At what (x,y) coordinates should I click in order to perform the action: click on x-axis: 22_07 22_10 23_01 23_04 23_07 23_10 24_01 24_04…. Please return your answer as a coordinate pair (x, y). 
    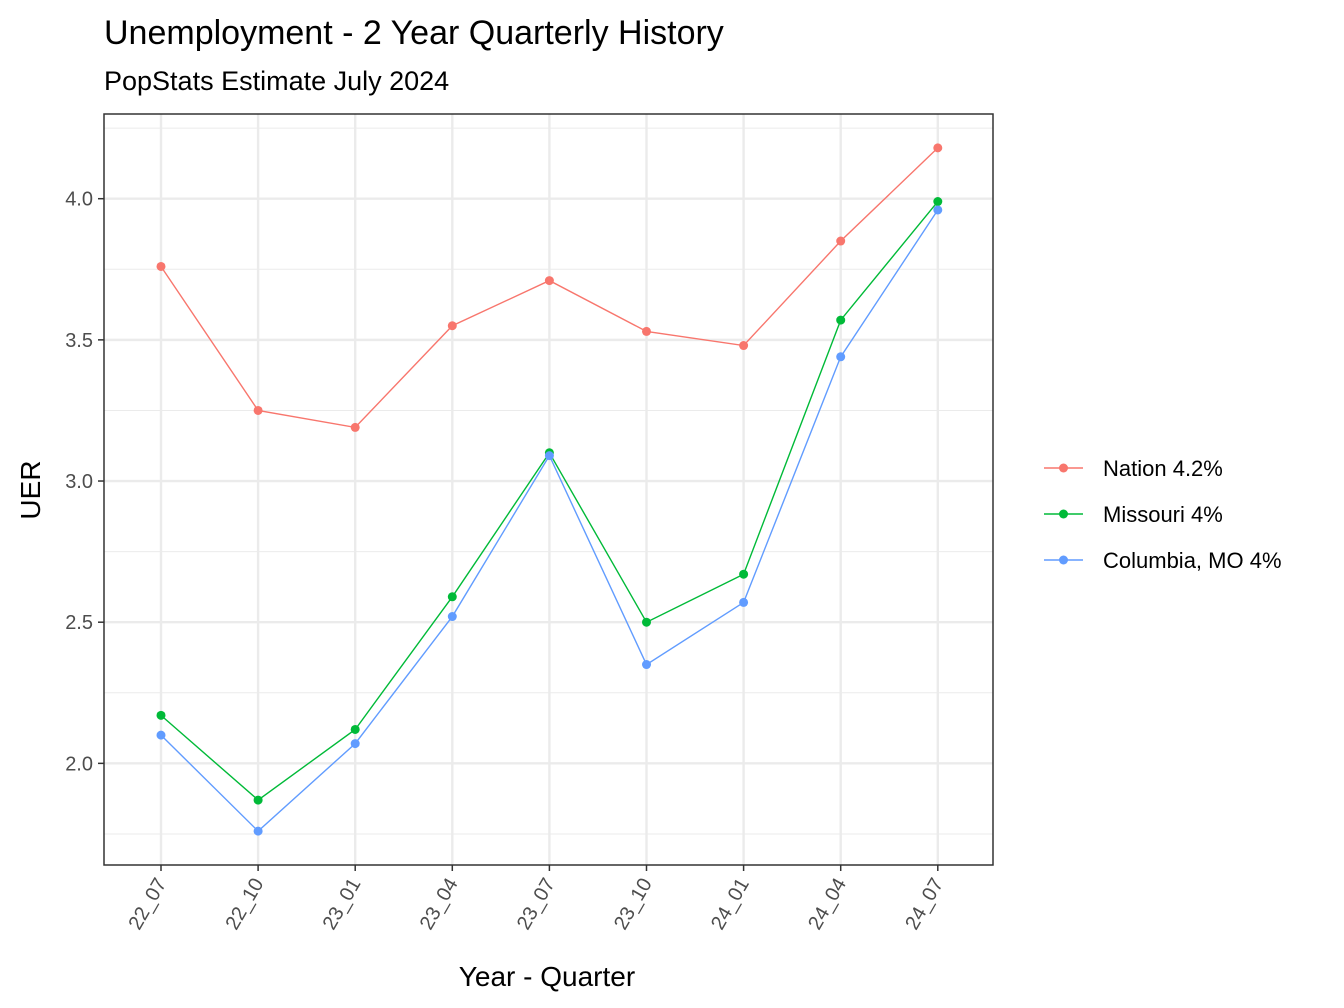
    Looking at the image, I should click on (536, 899).